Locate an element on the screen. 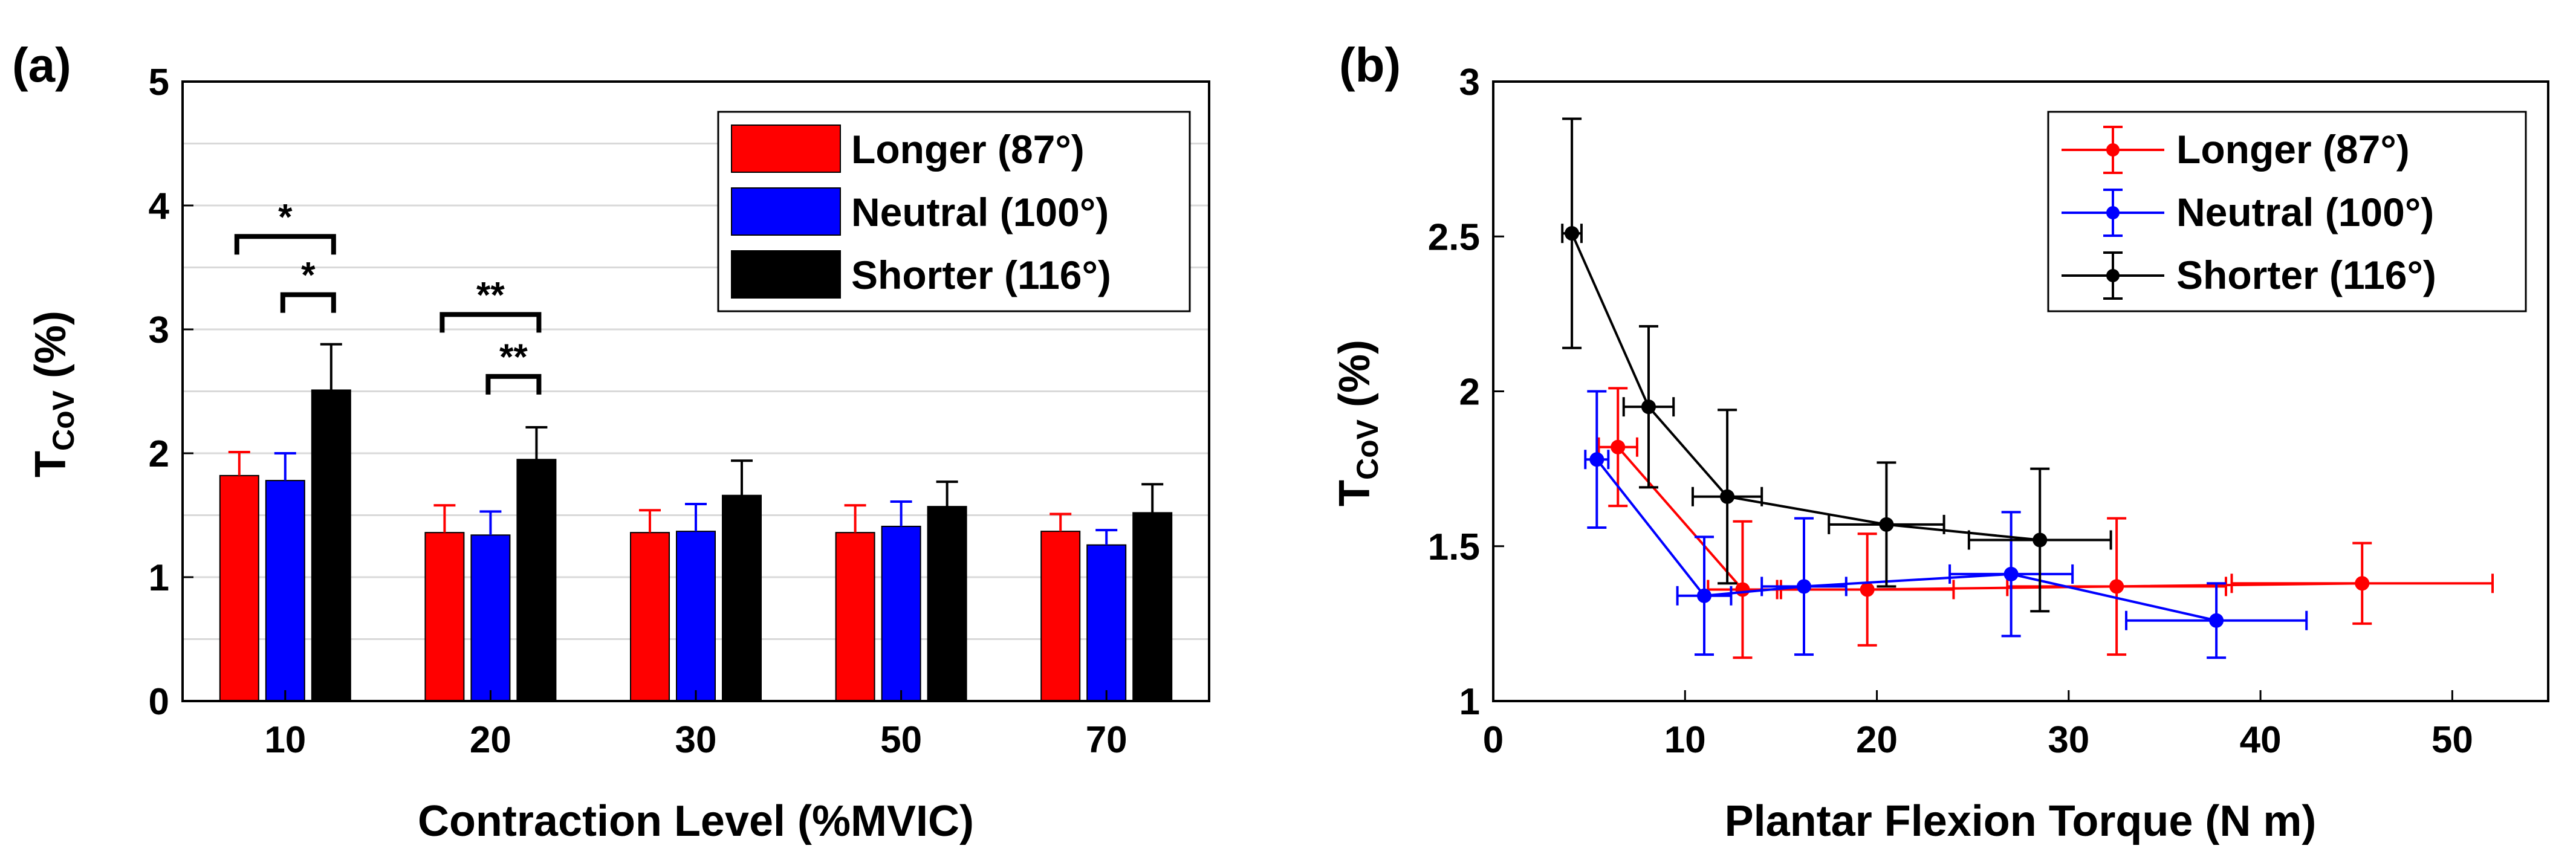  panel-a-x-tick-label: 70 is located at coordinates (1107, 740).